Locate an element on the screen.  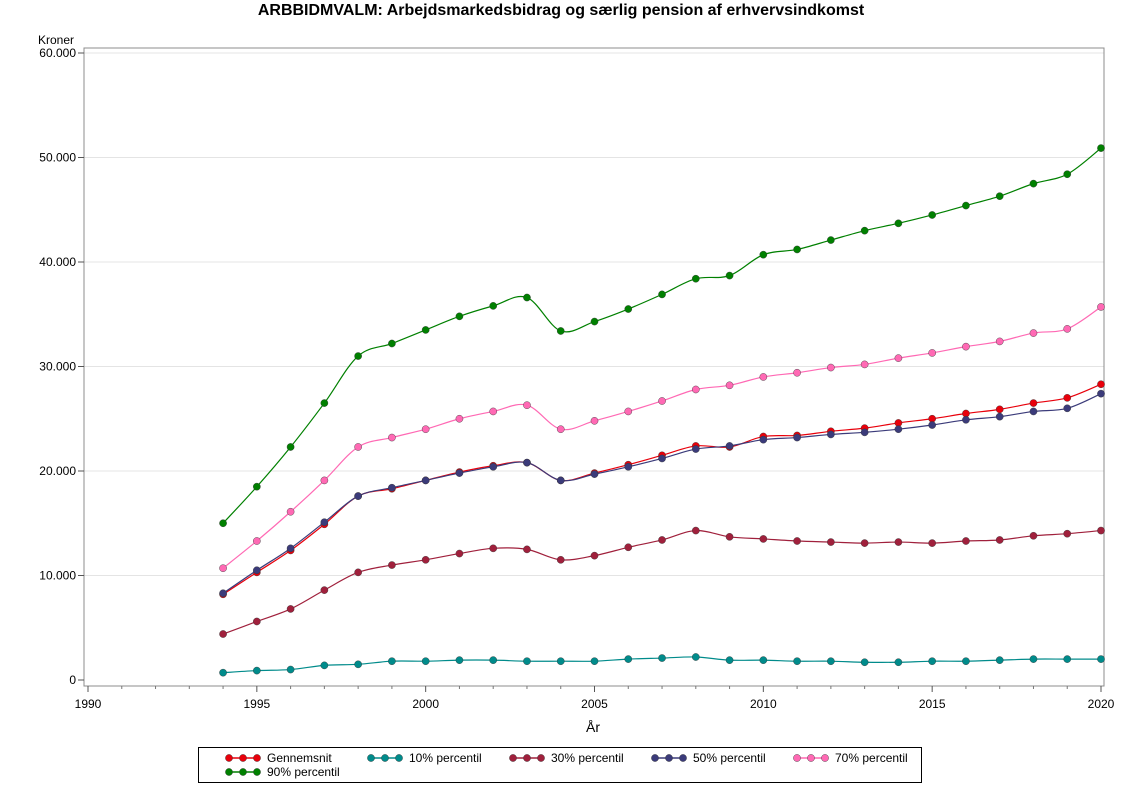
series-line is located at coordinates (662, 582).